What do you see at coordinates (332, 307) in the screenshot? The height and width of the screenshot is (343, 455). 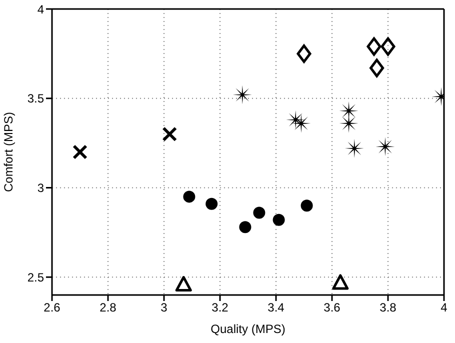 I see `x-tick-label: 3.6` at bounding box center [332, 307].